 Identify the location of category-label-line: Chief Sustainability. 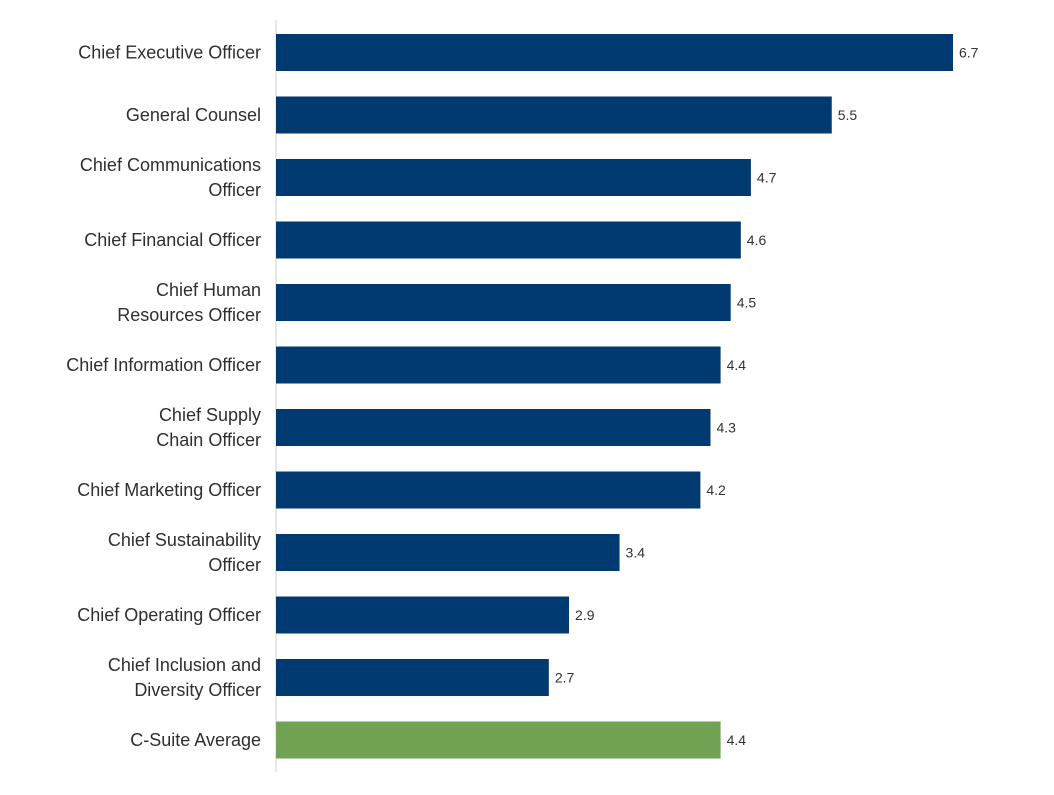
(184, 540).